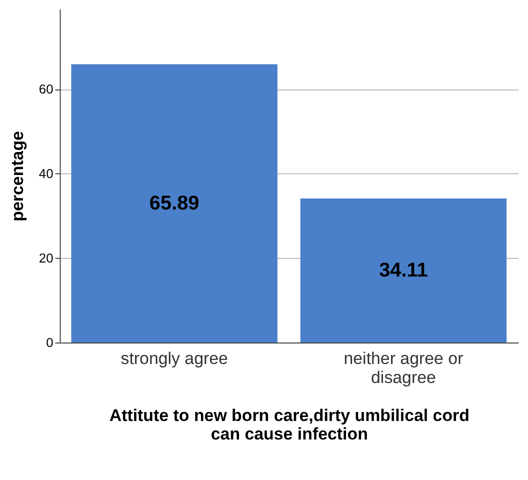 Image resolution: width=528 pixels, height=480 pixels. Describe the element at coordinates (46, 174) in the screenshot. I see `y-tick-label: 40` at that location.